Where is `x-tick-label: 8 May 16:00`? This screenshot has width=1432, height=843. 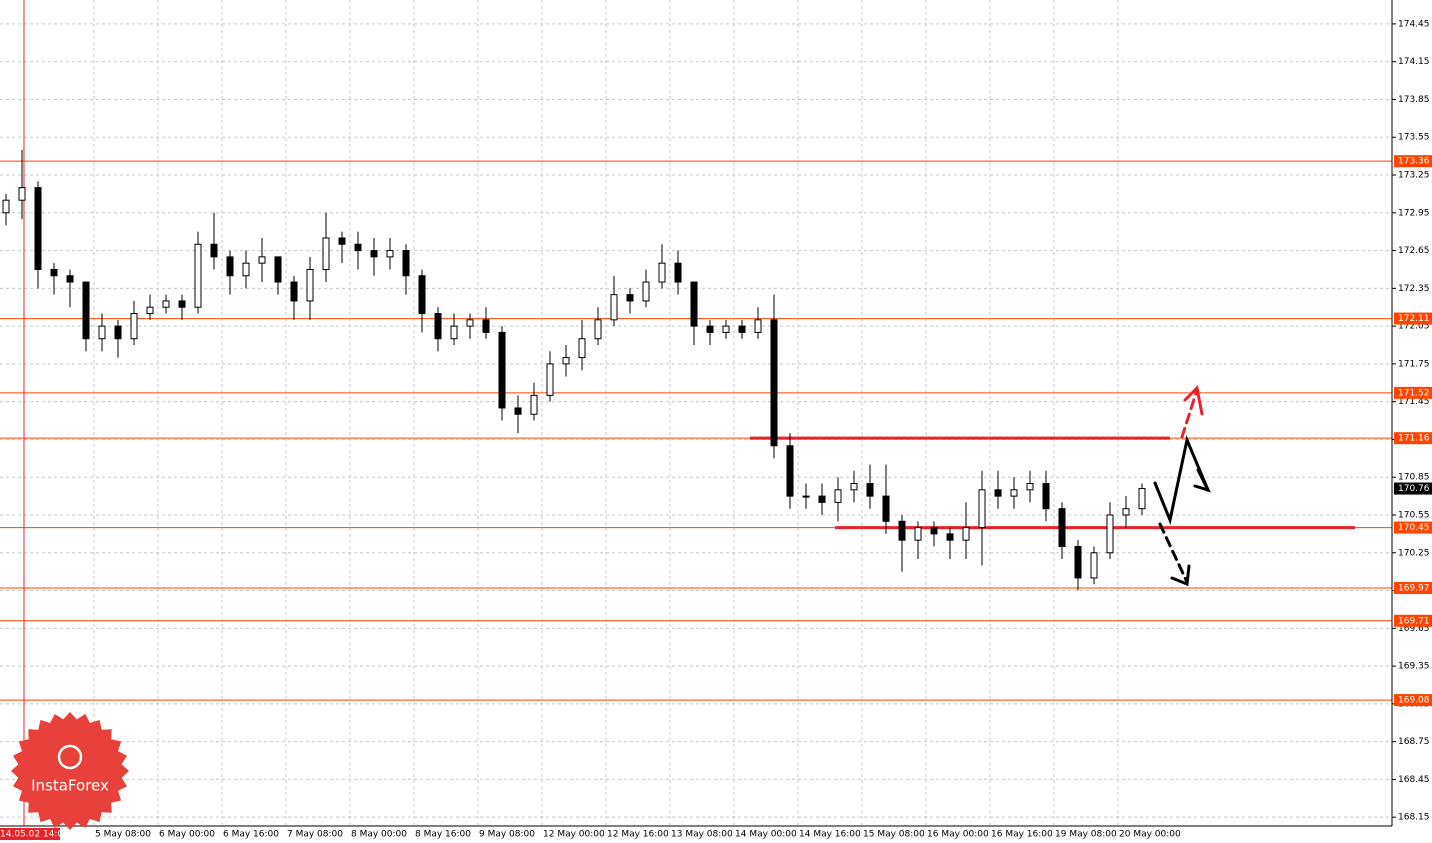
x-tick-label: 8 May 16:00 is located at coordinates (443, 835).